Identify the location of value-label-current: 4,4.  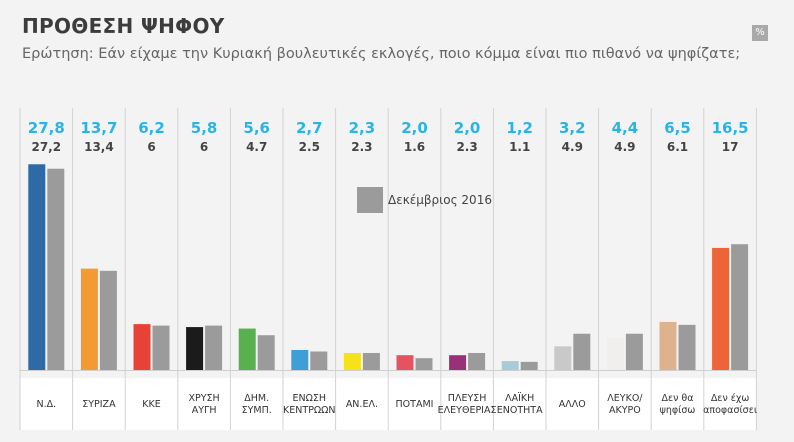
(625, 128).